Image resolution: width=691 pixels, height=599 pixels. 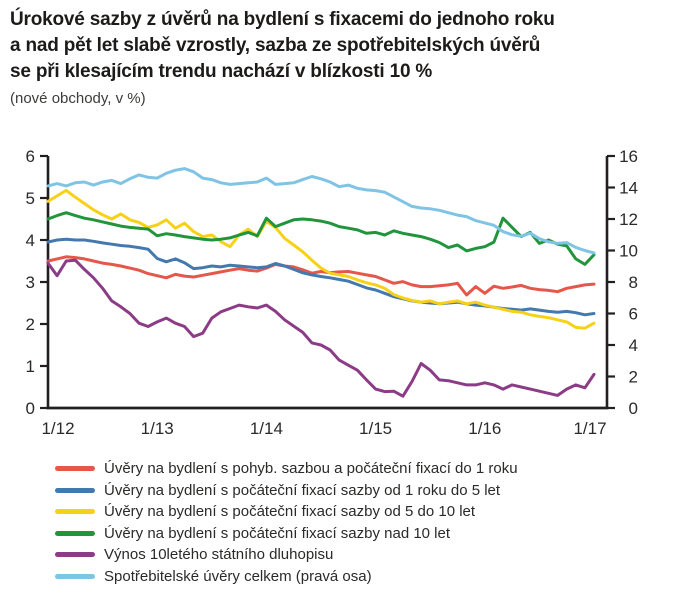 I want to click on x-axis-tick-label: 1/17, so click(x=589, y=428).